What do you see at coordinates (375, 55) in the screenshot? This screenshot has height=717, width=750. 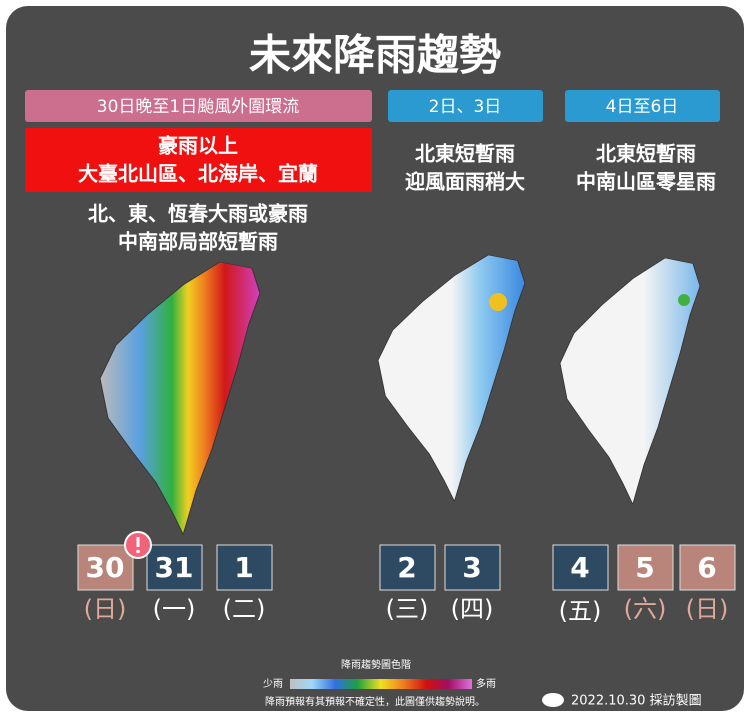 I see `title: 未來降雨趨勢` at bounding box center [375, 55].